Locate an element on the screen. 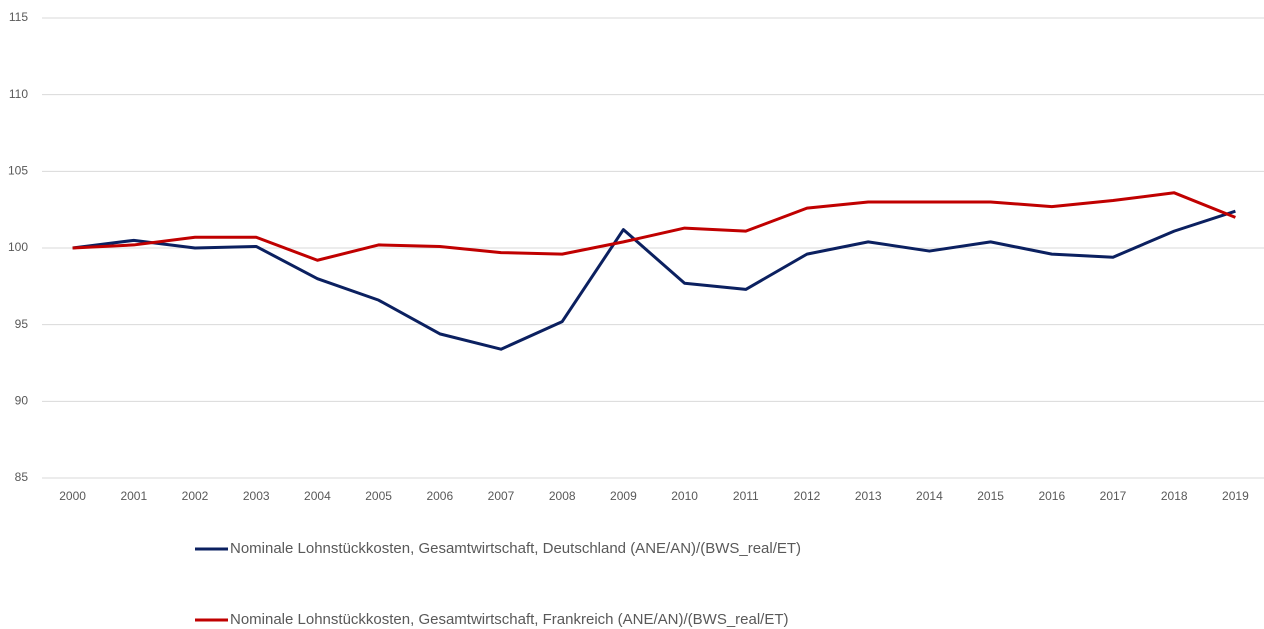 The width and height of the screenshot is (1264, 629). x-tick-label: 2008 is located at coordinates (562, 496).